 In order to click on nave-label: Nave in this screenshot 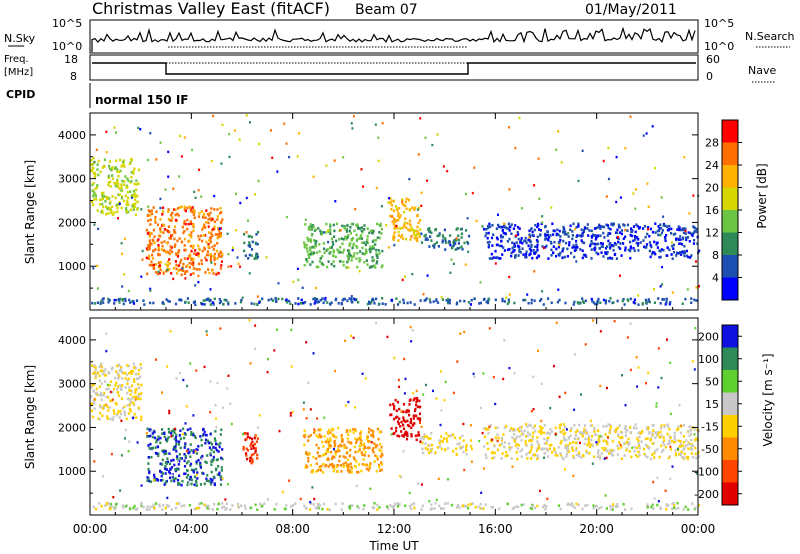, I will do `click(762, 70)`.